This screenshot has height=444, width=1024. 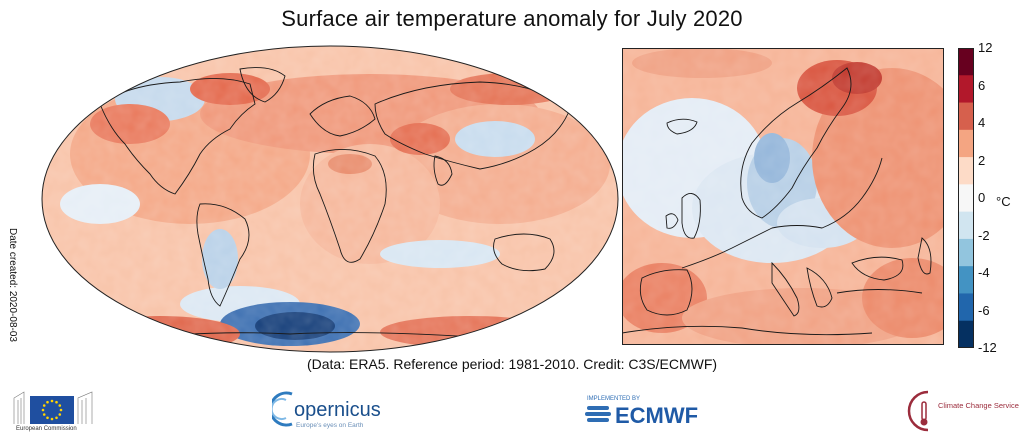 What do you see at coordinates (1003, 201) in the screenshot?
I see `colorbar-unit: °C` at bounding box center [1003, 201].